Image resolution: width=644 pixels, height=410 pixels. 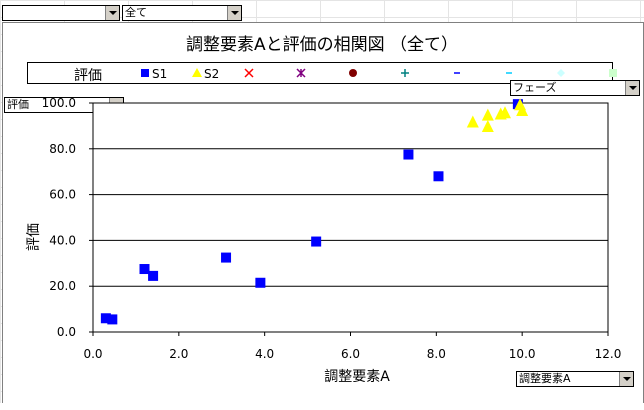 What do you see at coordinates (18, 104) in the screenshot?
I see `y-field-value: 評価` at bounding box center [18, 104].